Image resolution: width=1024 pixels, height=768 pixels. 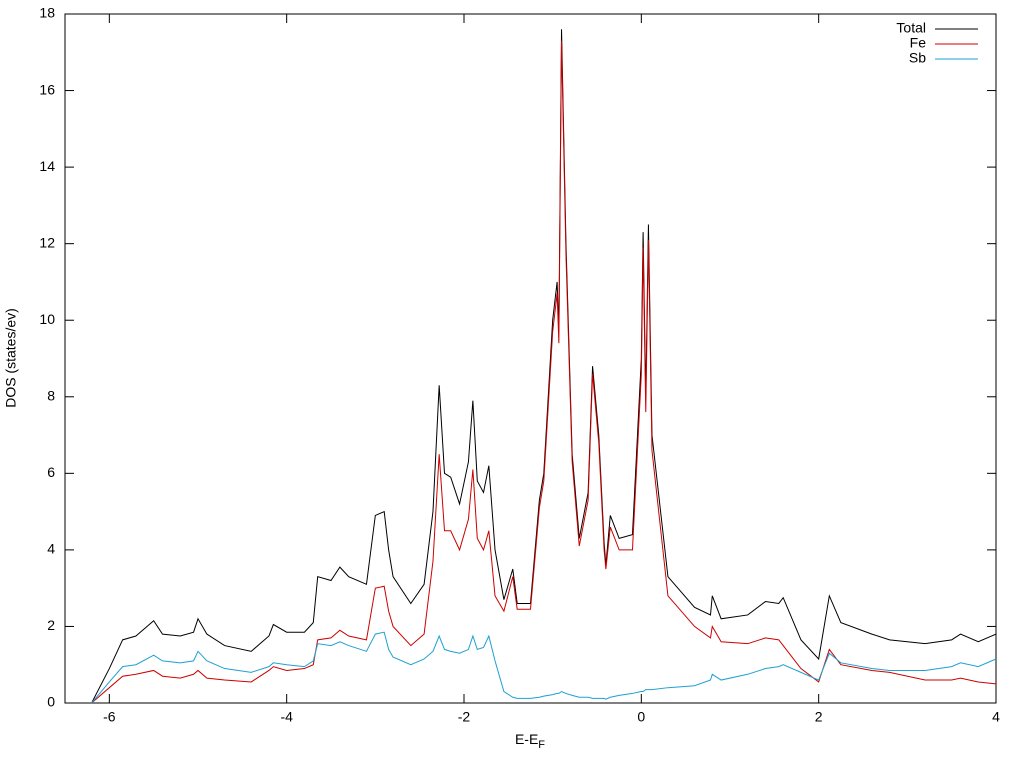 I want to click on y-tick-label: 12, so click(x=47, y=242).